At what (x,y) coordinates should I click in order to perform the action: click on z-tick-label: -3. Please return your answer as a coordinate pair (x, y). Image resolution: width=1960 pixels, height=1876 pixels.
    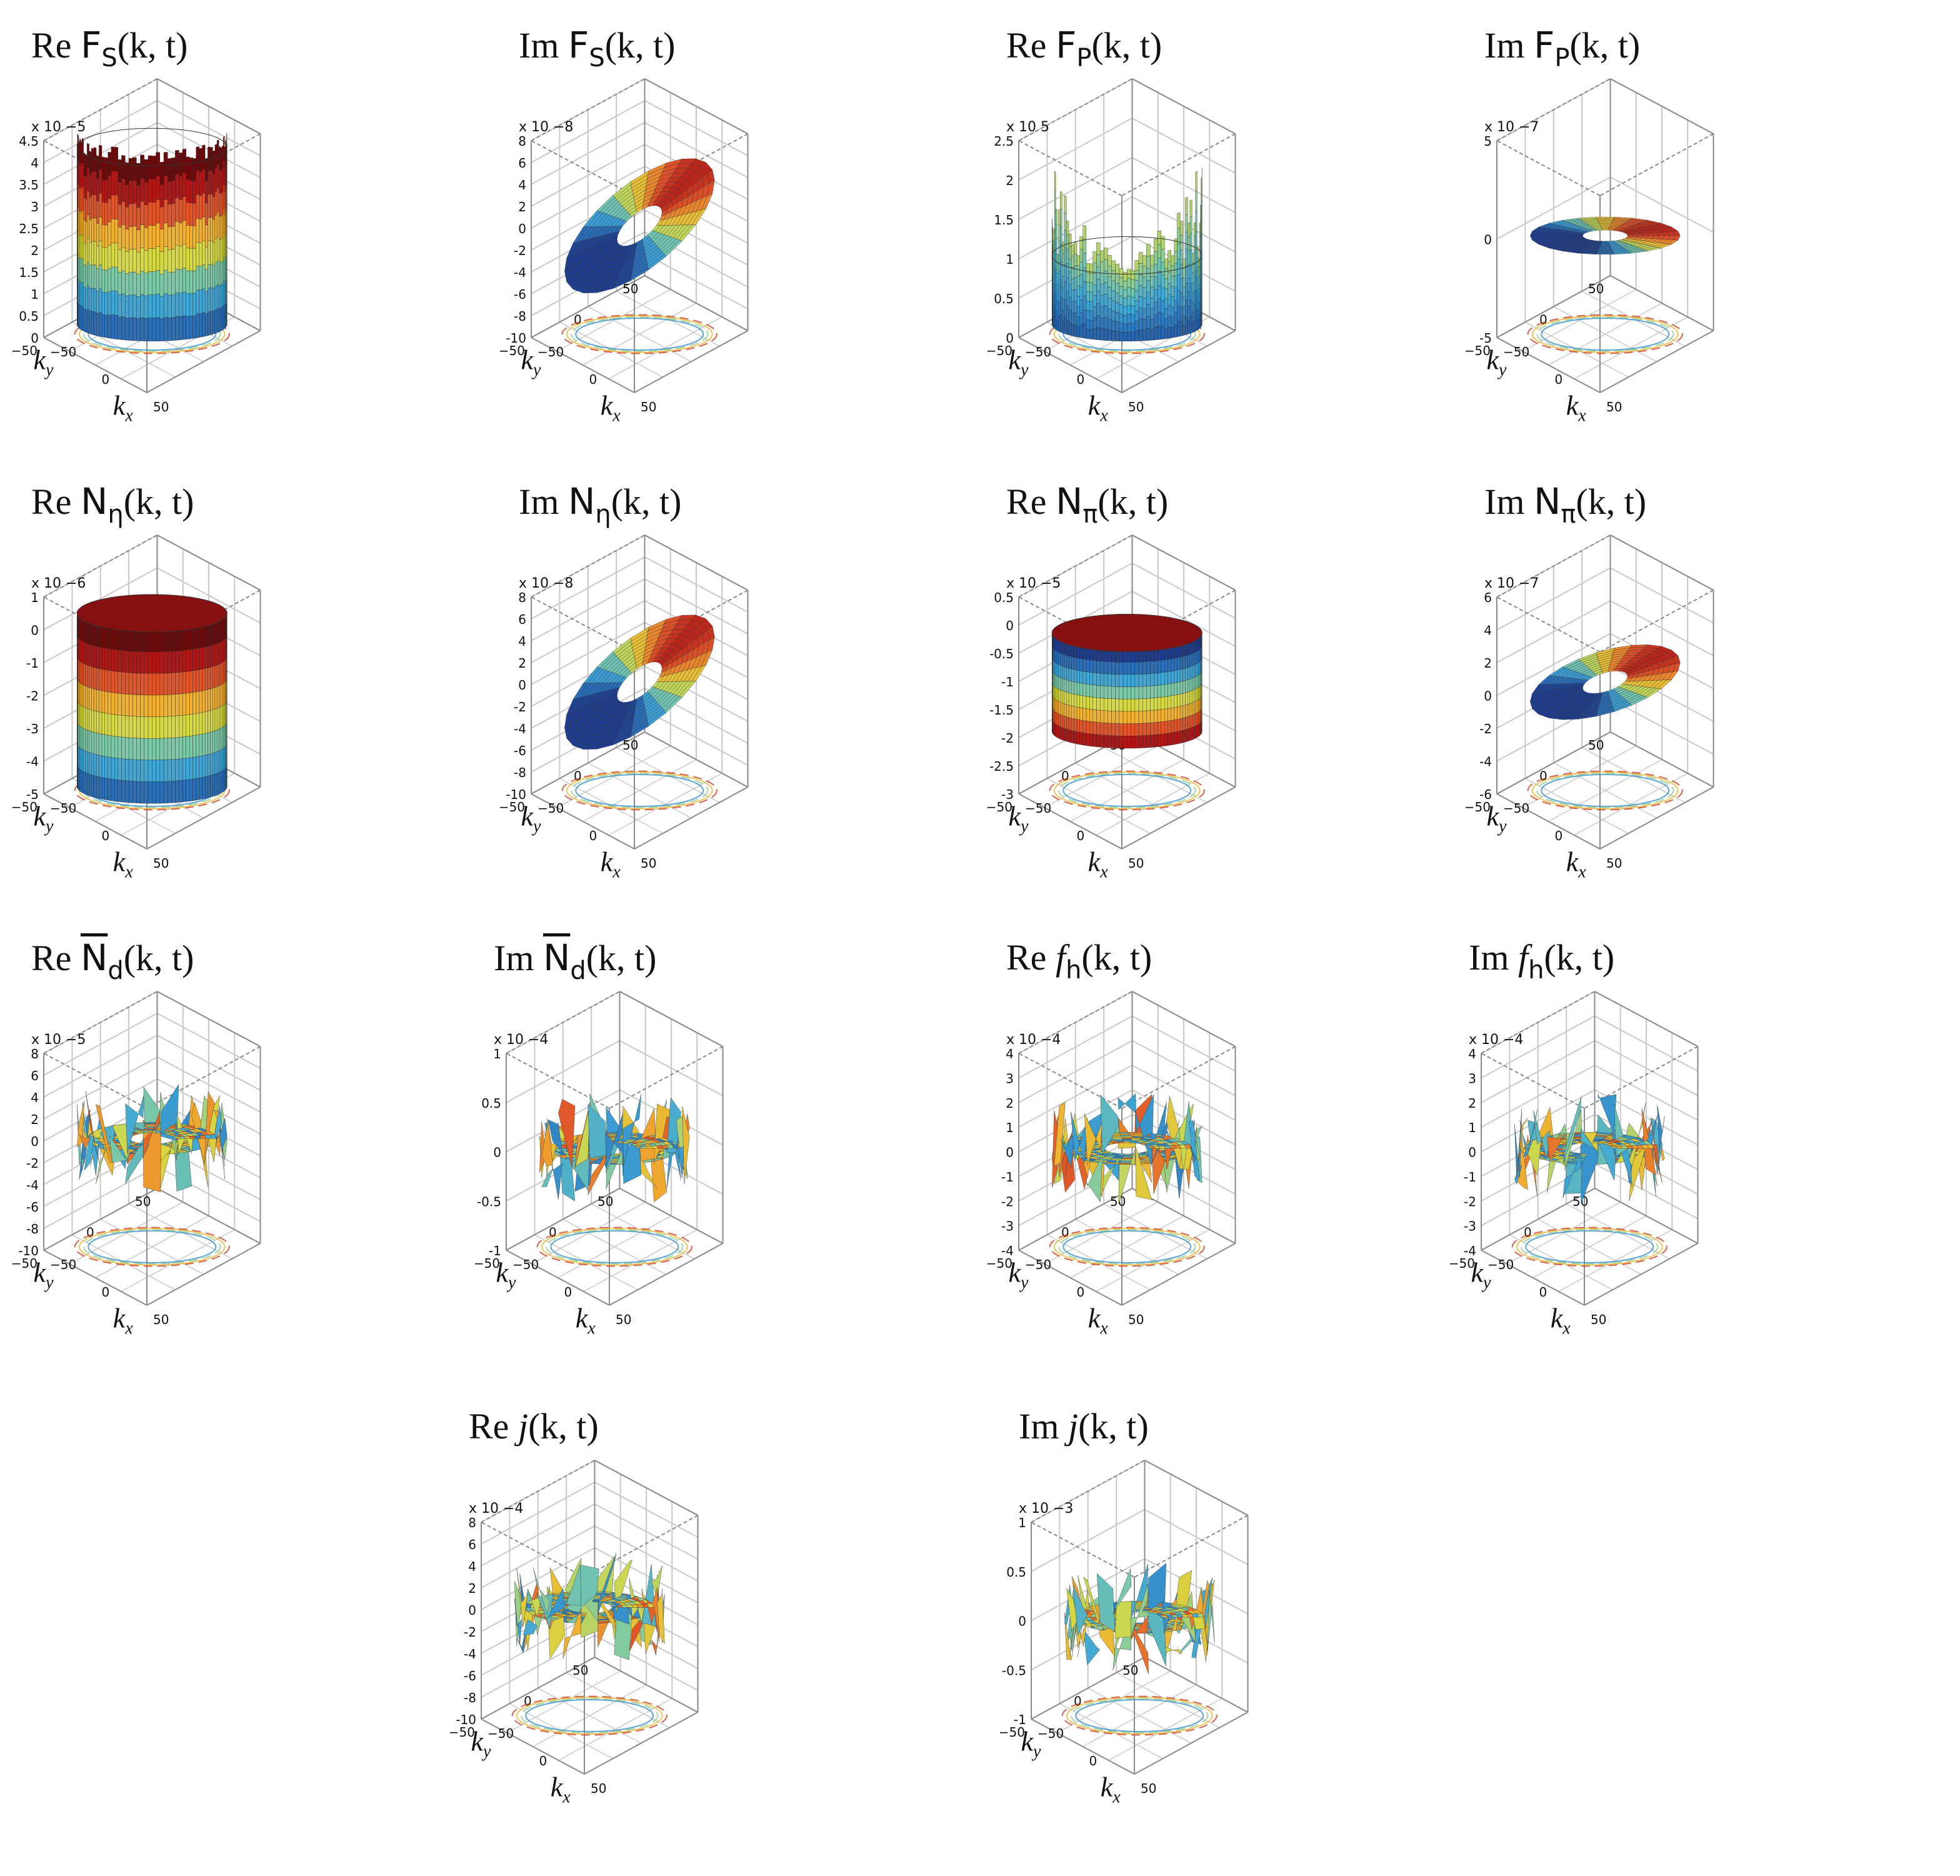
    Looking at the image, I should click on (1007, 1226).